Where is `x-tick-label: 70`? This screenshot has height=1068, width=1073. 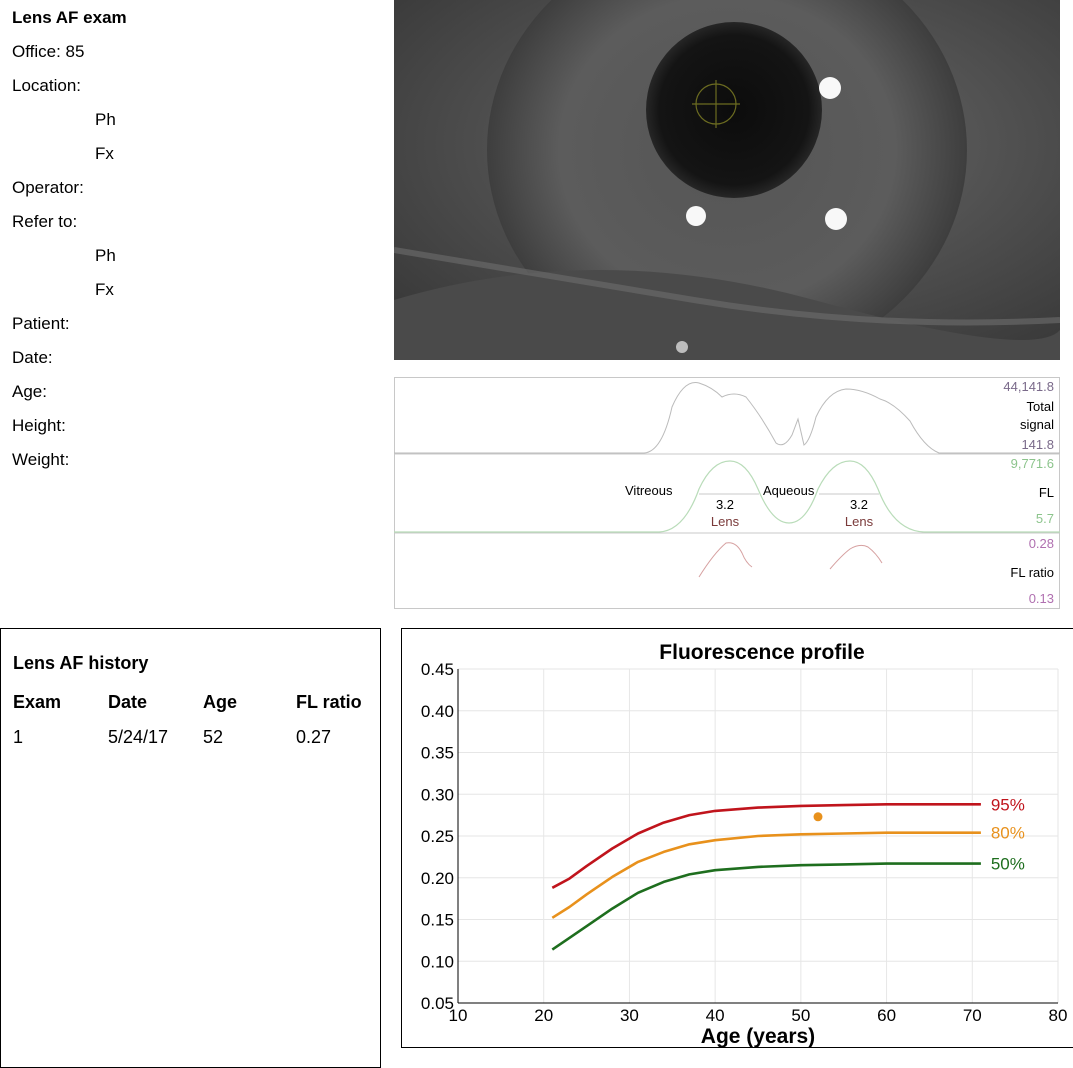
x-tick-label: 70 is located at coordinates (972, 1015).